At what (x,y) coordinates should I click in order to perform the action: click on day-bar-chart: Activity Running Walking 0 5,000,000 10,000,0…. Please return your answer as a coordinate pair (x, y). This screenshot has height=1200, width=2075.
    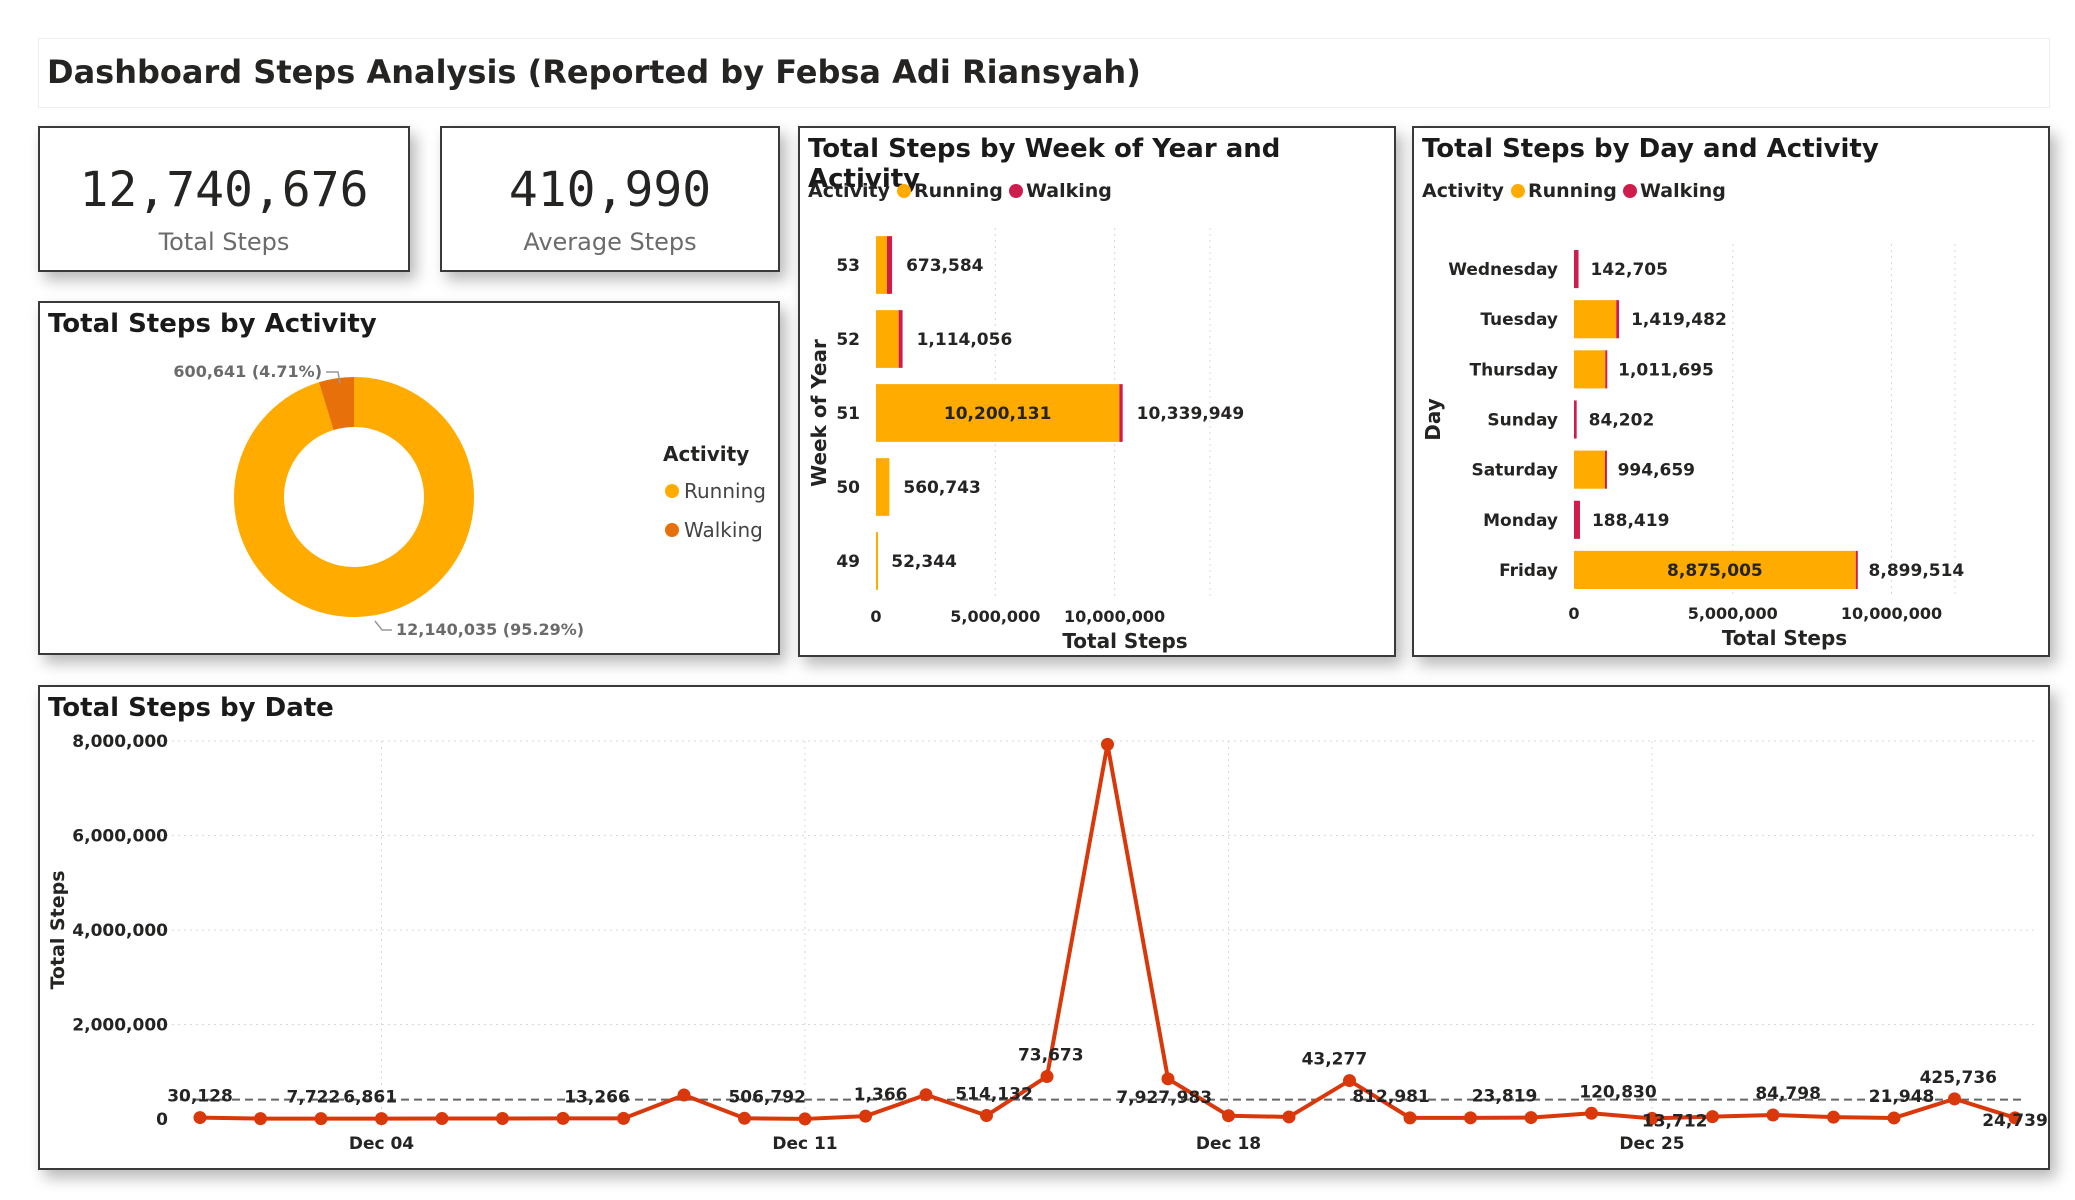
    Looking at the image, I should click on (1693, 415).